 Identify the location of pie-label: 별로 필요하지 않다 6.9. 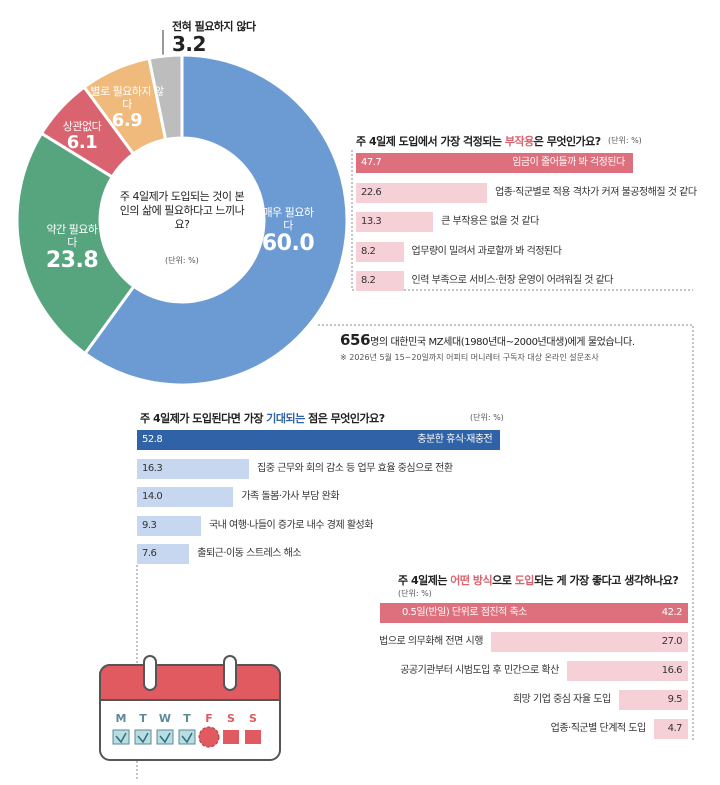
(127, 108).